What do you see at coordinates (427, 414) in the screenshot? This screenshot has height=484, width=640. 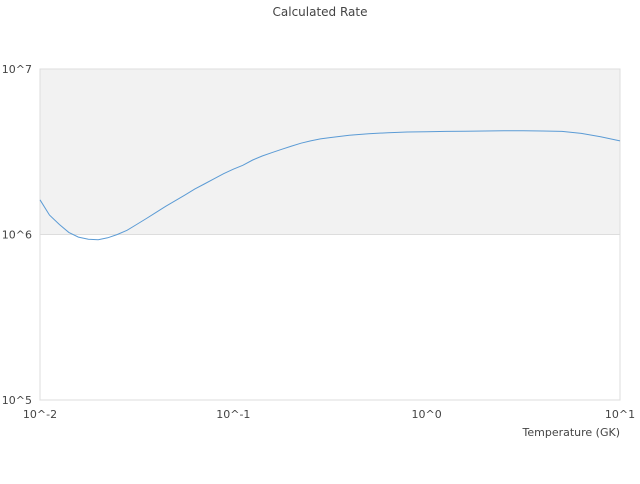 I see `x-tick-label: 10^0` at bounding box center [427, 414].